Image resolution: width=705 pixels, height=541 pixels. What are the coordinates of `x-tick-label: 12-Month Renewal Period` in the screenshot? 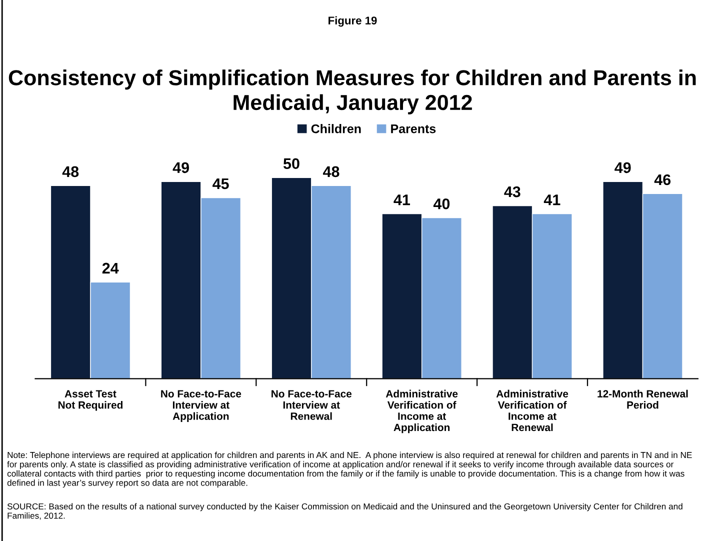 It's located at (643, 399).